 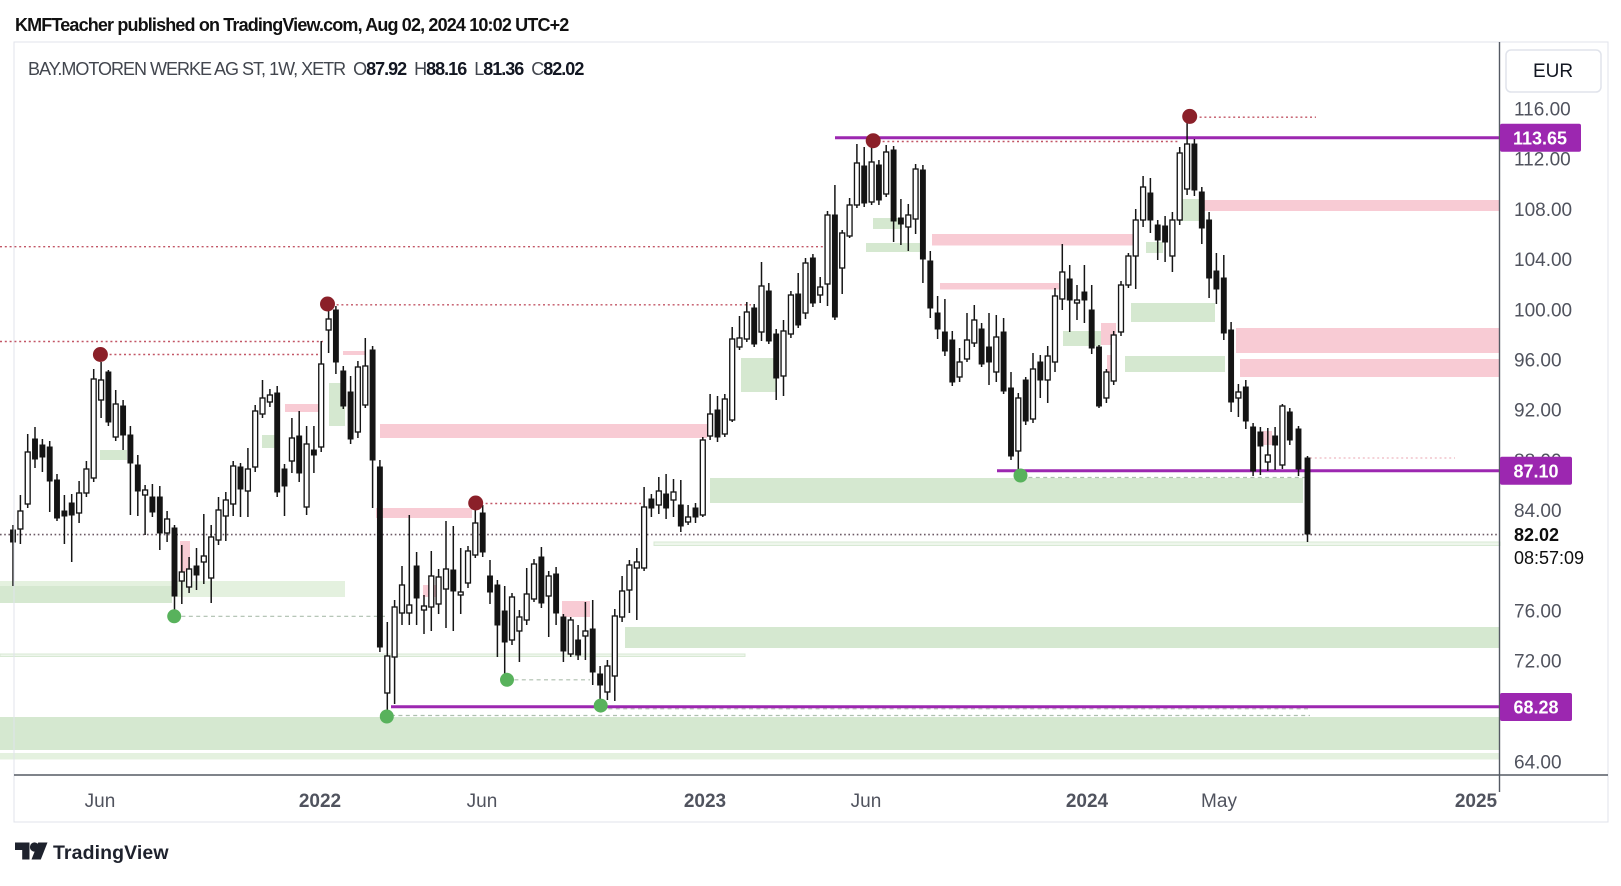 What do you see at coordinates (1538, 361) in the screenshot?
I see `svg-text: 96.00` at bounding box center [1538, 361].